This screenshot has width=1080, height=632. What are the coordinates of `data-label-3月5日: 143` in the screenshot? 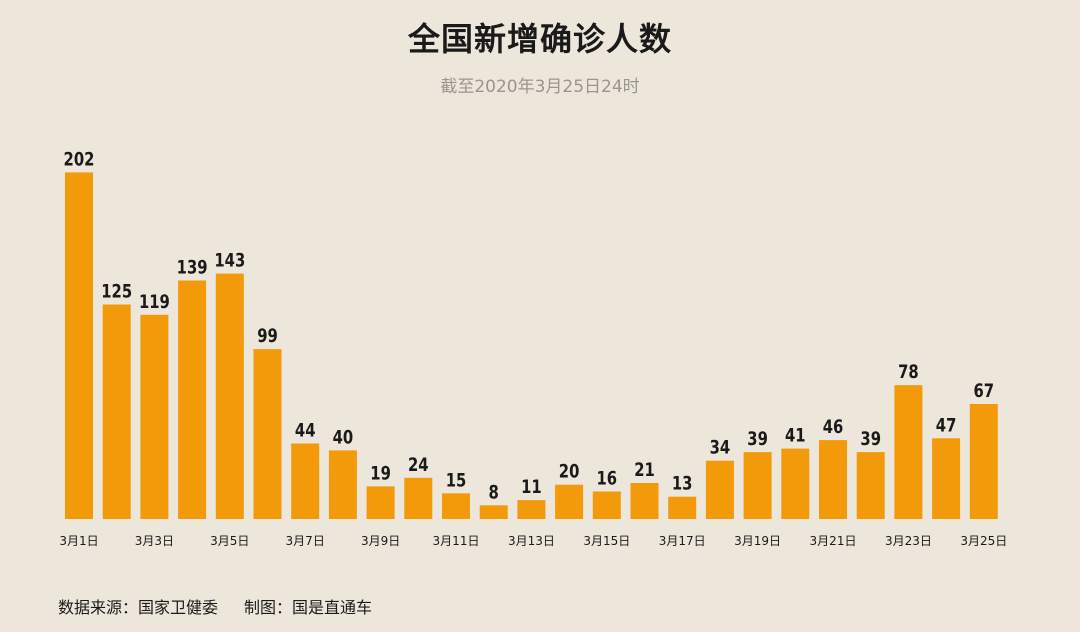 It's located at (229, 261).